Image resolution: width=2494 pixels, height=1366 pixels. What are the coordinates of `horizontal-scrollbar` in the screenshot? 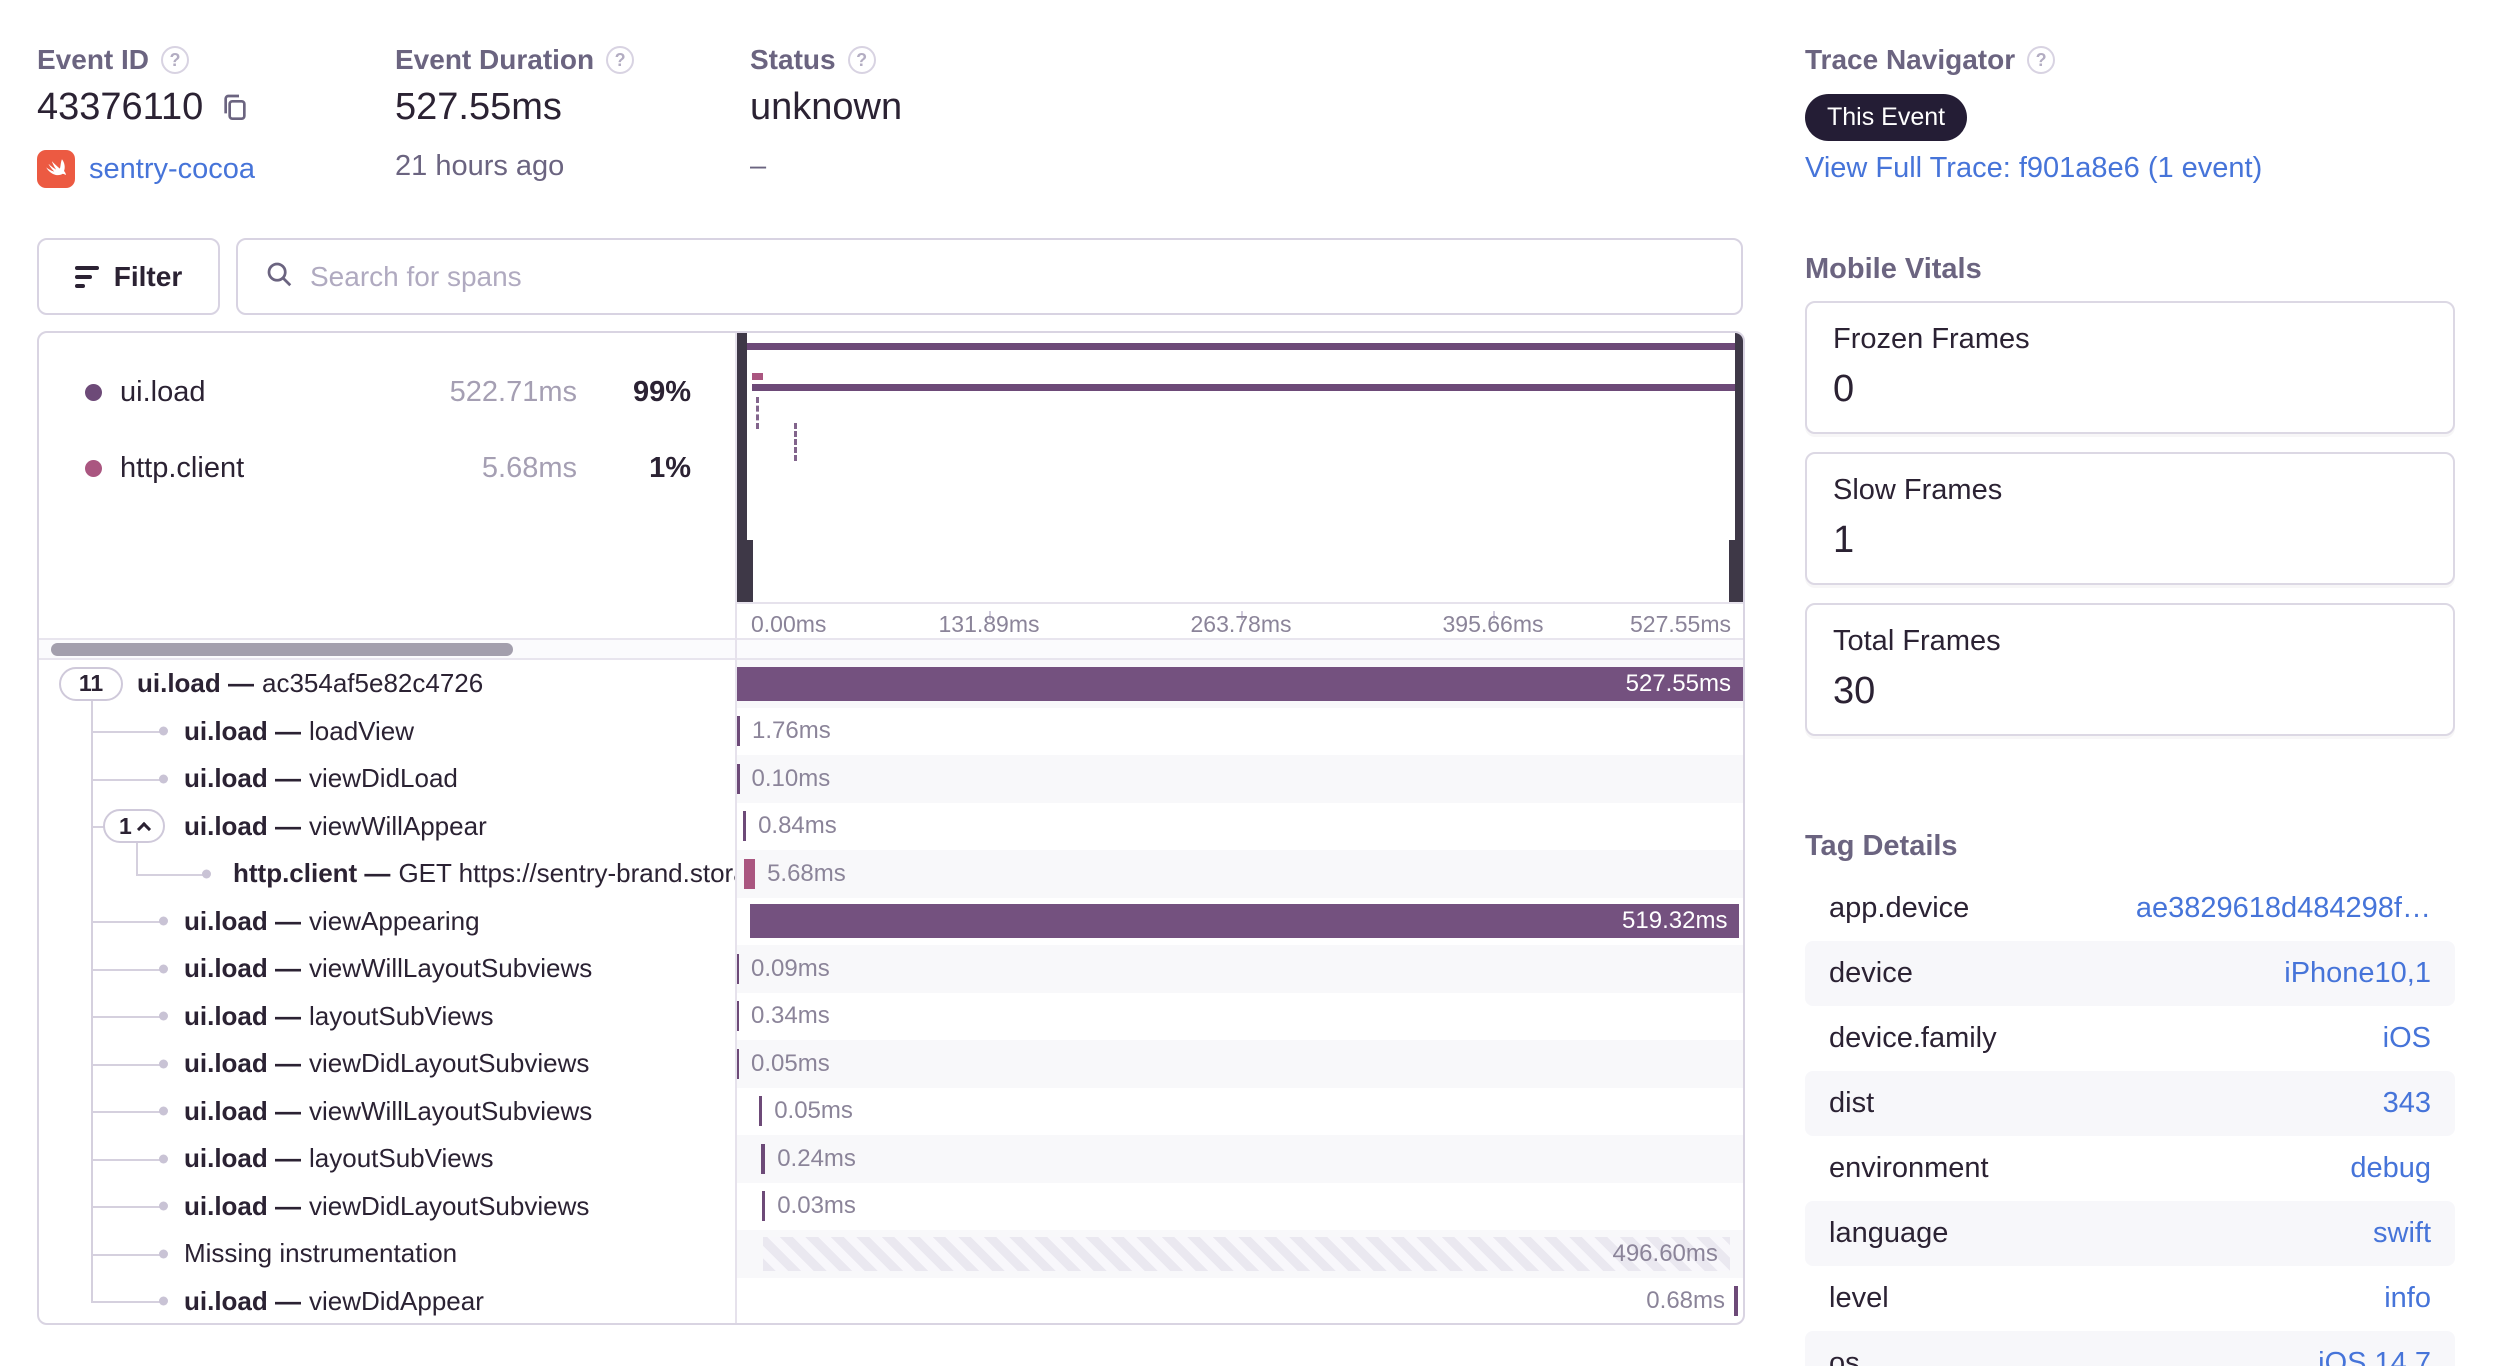 It's located at (891, 649).